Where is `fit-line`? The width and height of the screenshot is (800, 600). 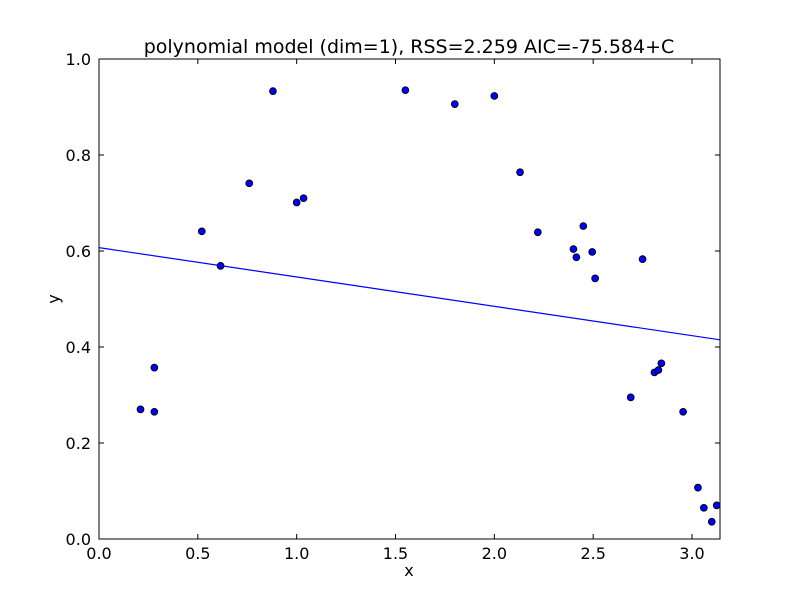 fit-line is located at coordinates (409, 294).